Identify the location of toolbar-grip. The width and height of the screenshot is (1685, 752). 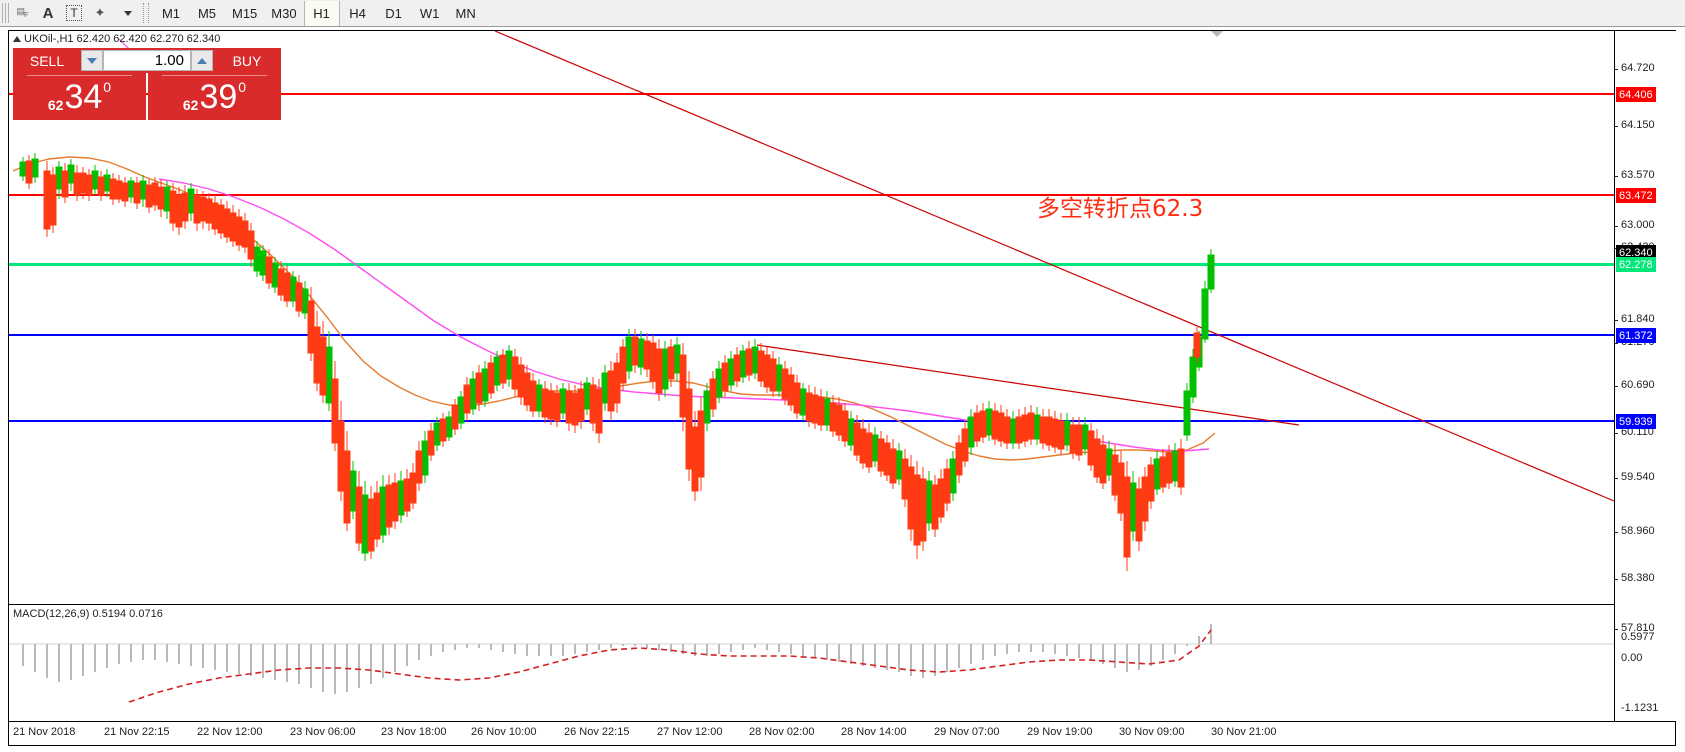
(5, 13).